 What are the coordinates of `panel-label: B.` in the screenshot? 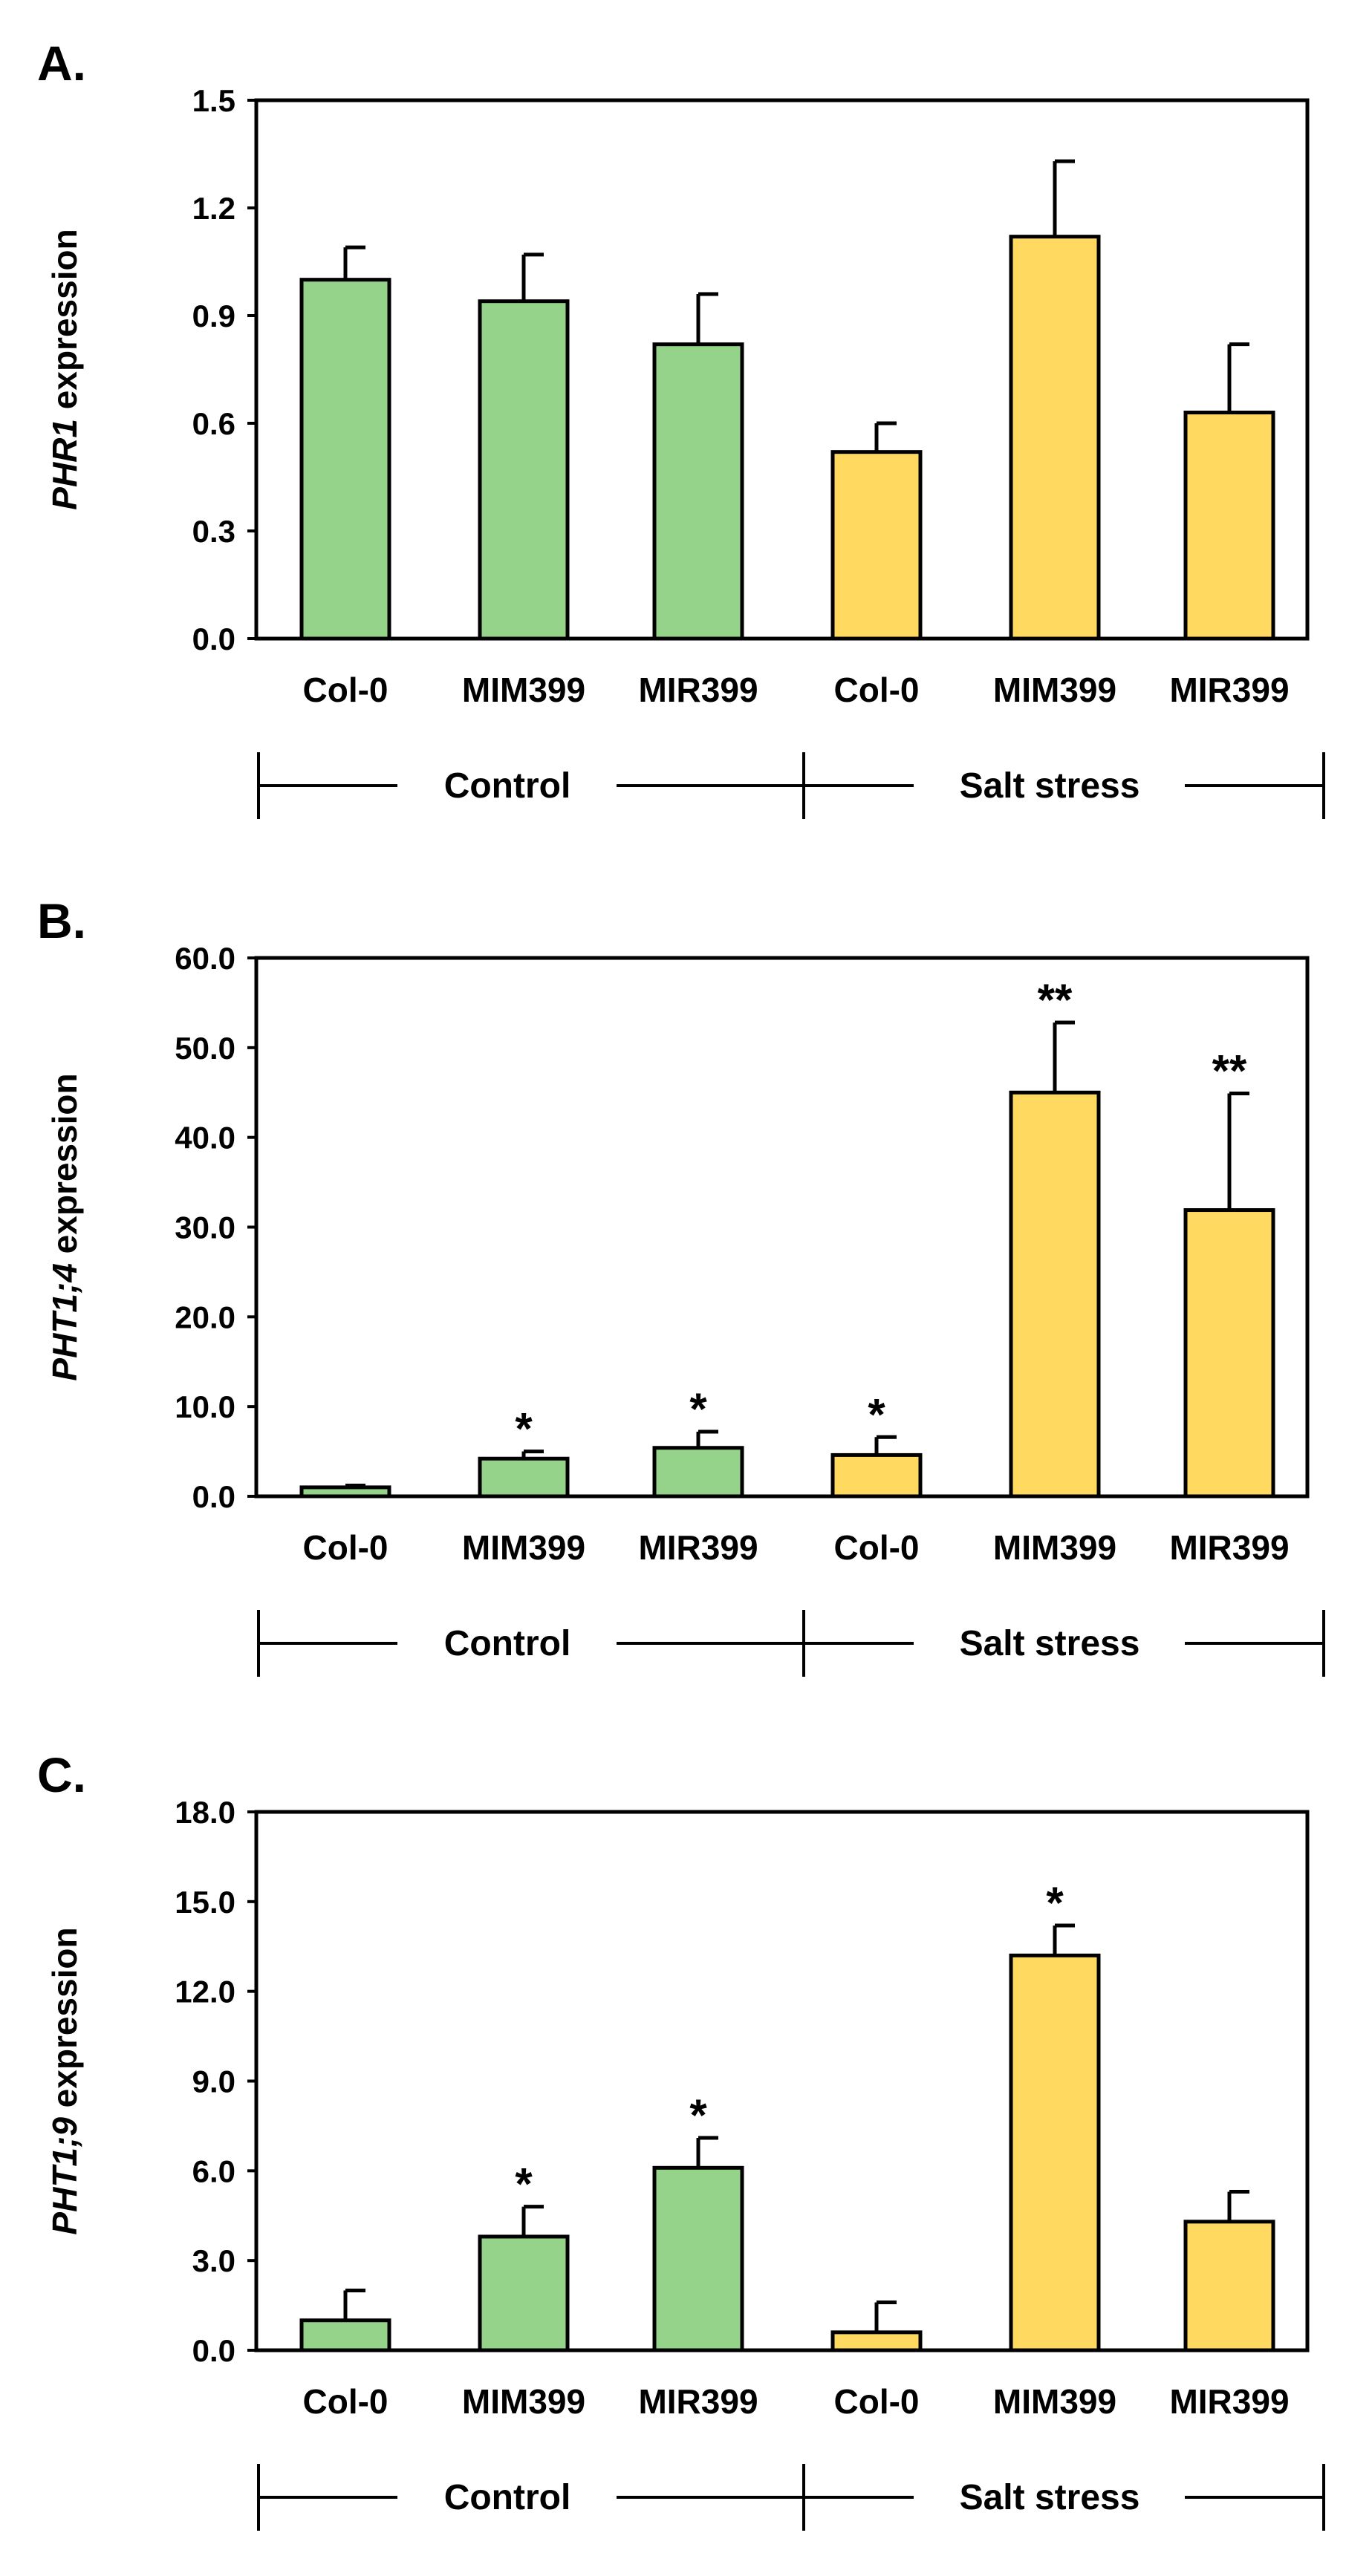 It's located at (61, 920).